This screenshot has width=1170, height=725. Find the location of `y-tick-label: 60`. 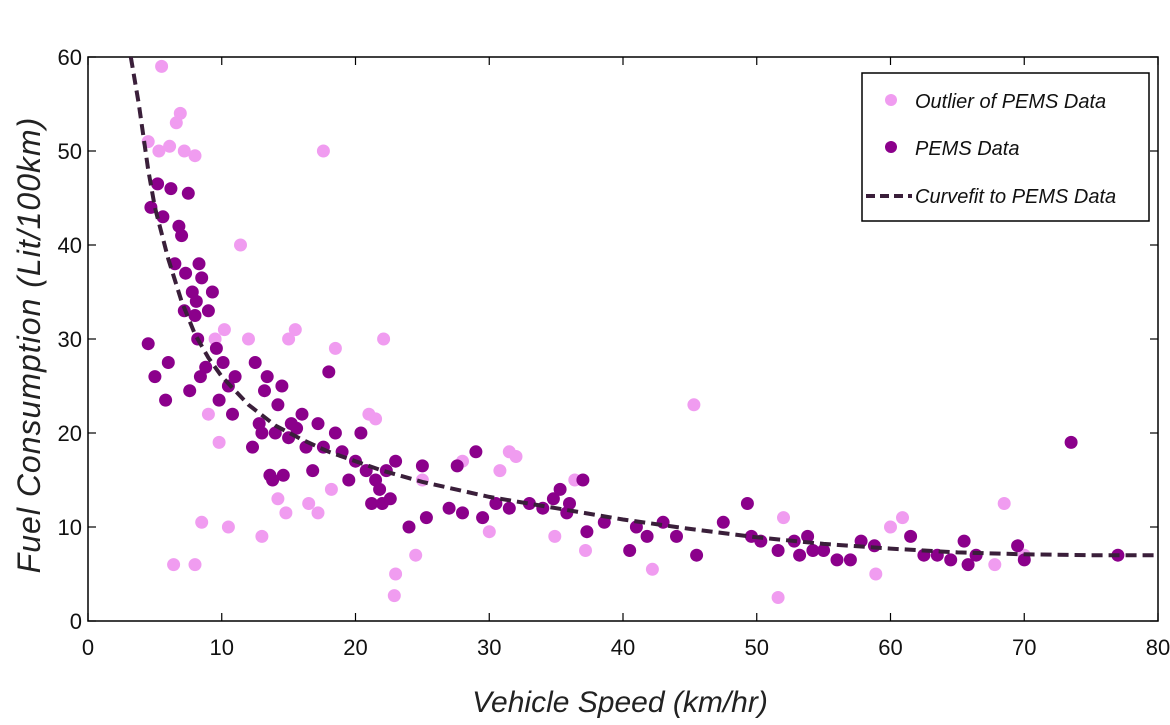

y-tick-label: 60 is located at coordinates (70, 57).